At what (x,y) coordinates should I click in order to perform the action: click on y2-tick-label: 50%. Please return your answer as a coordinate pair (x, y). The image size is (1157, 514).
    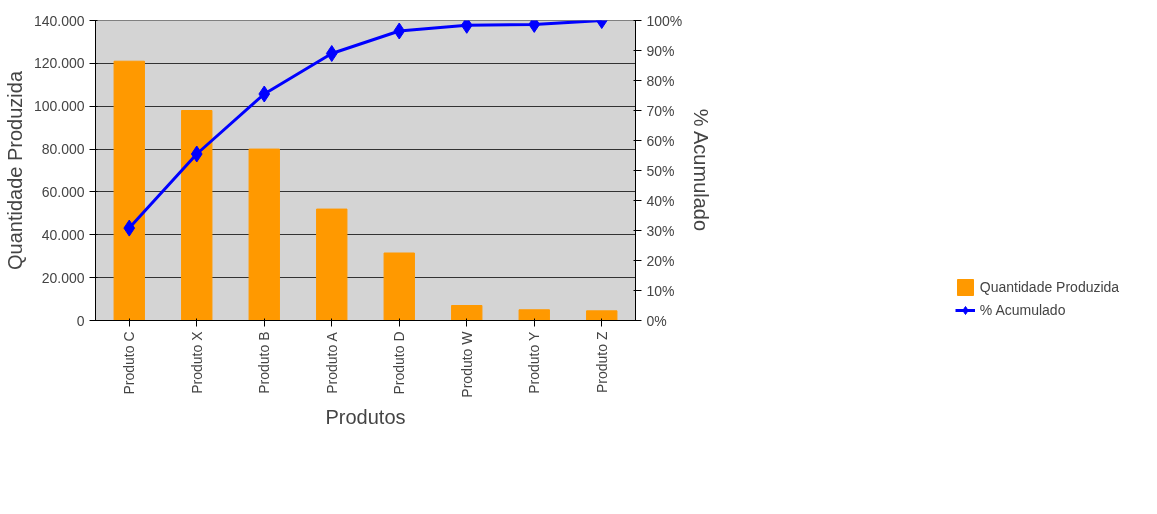
    Looking at the image, I should click on (660, 170).